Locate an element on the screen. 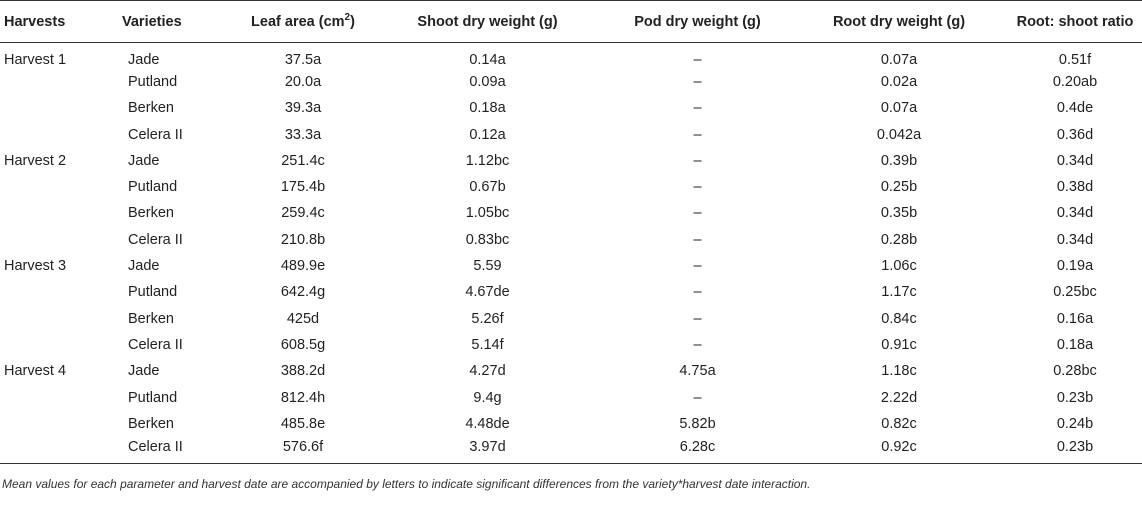 Image resolution: width=1142 pixels, height=510 pixels. cell-leaf-area: 388.2d is located at coordinates (303, 371).